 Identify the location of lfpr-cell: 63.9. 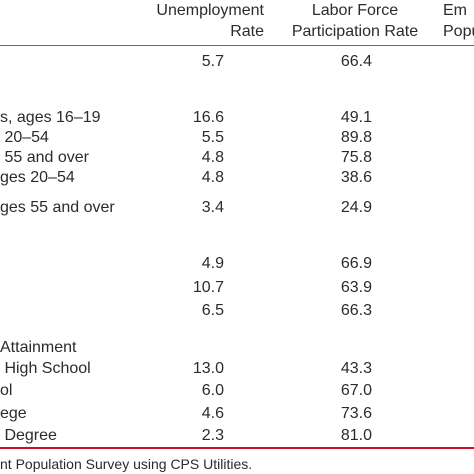
(356, 287).